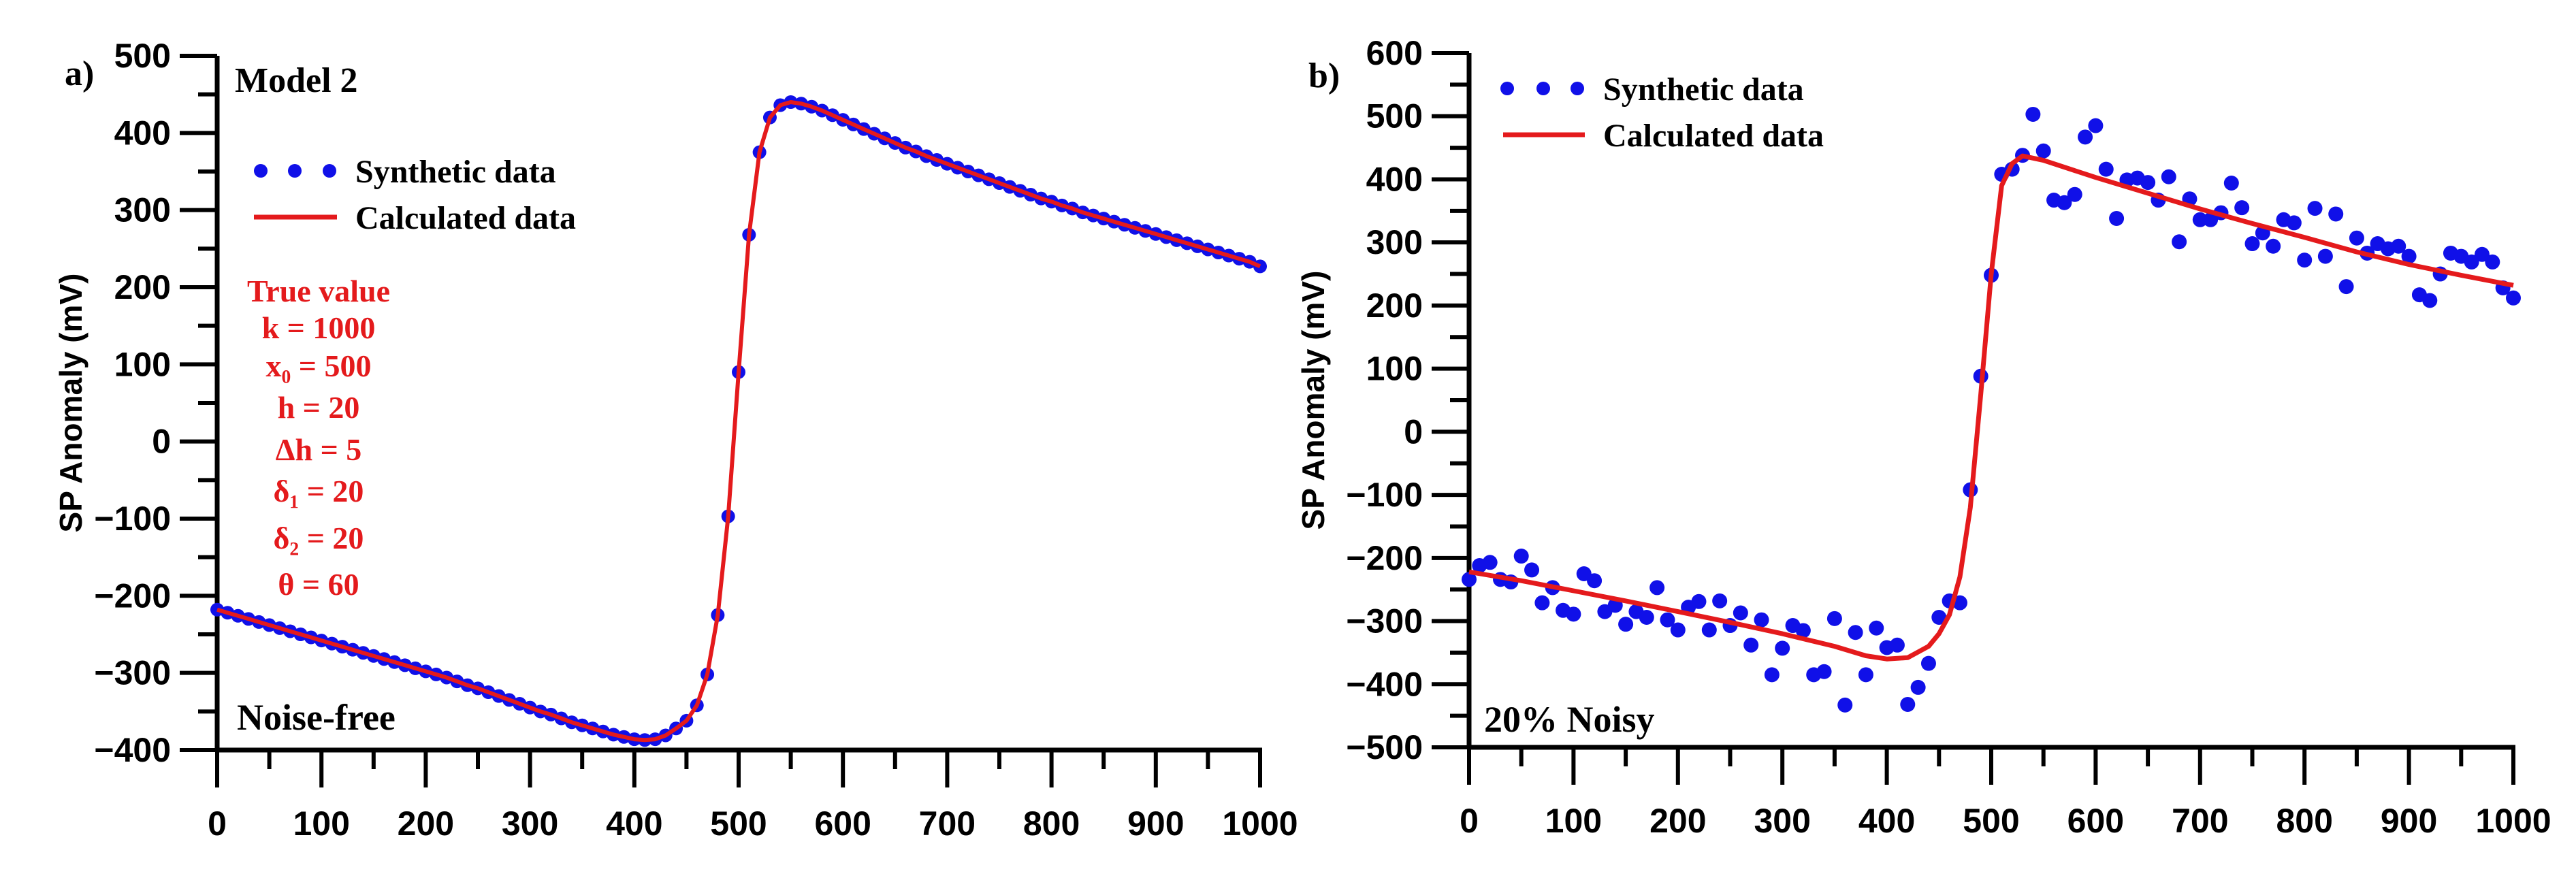 The height and width of the screenshot is (878, 2576). I want to click on true-value-dh: Δh = 5, so click(319, 449).